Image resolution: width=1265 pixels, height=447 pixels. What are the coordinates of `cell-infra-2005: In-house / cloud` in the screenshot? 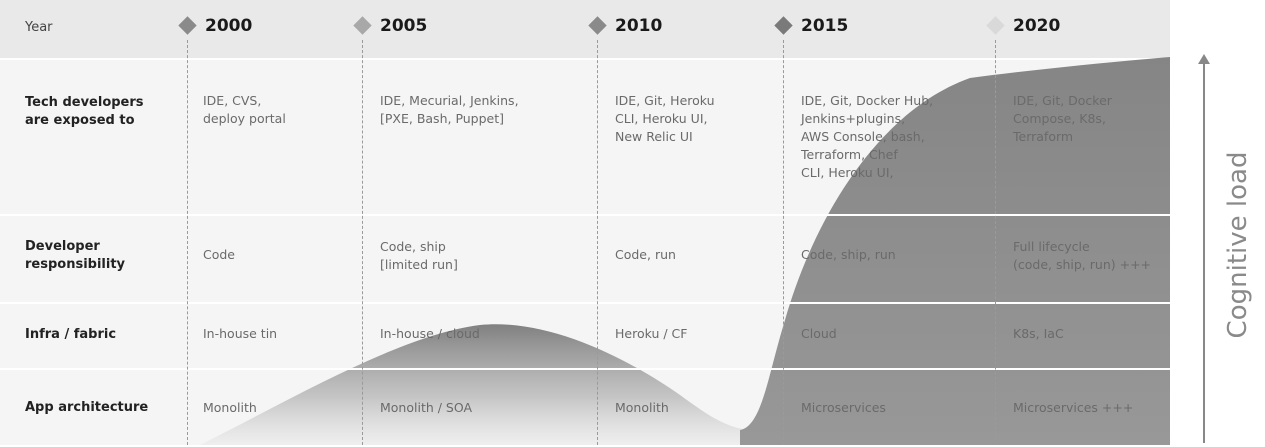 It's located at (430, 333).